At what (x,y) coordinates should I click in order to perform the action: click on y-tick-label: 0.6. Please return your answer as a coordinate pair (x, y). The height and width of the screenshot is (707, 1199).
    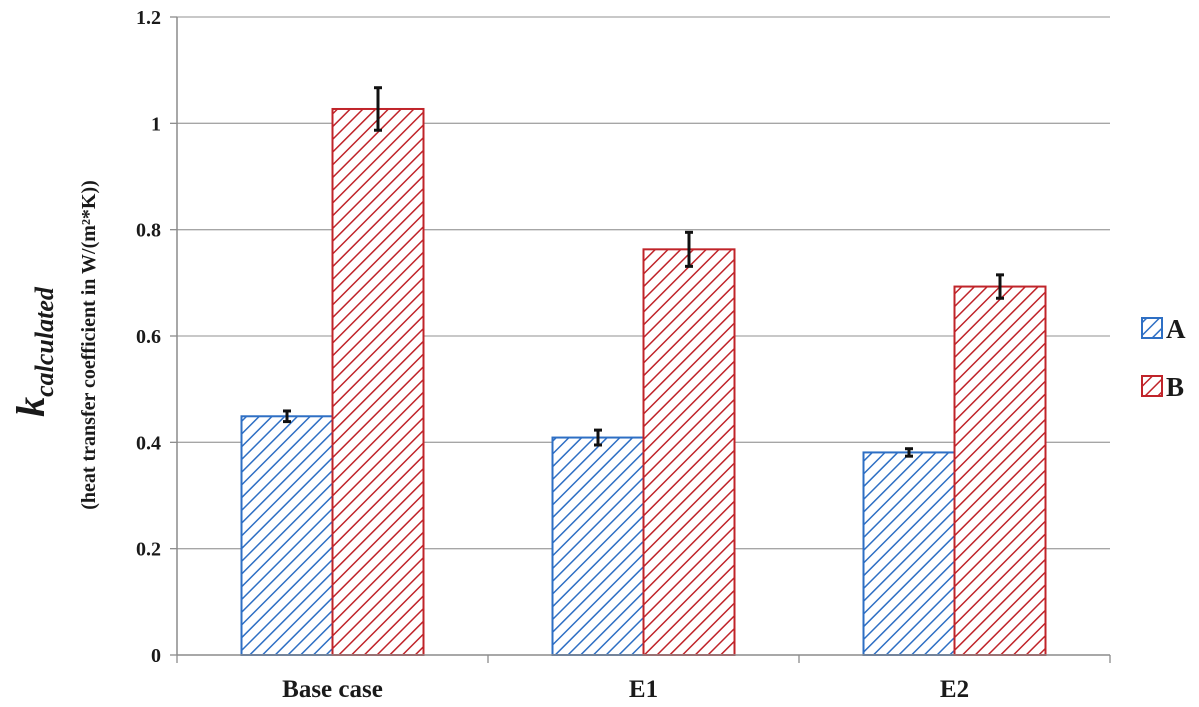
    Looking at the image, I should click on (148, 337).